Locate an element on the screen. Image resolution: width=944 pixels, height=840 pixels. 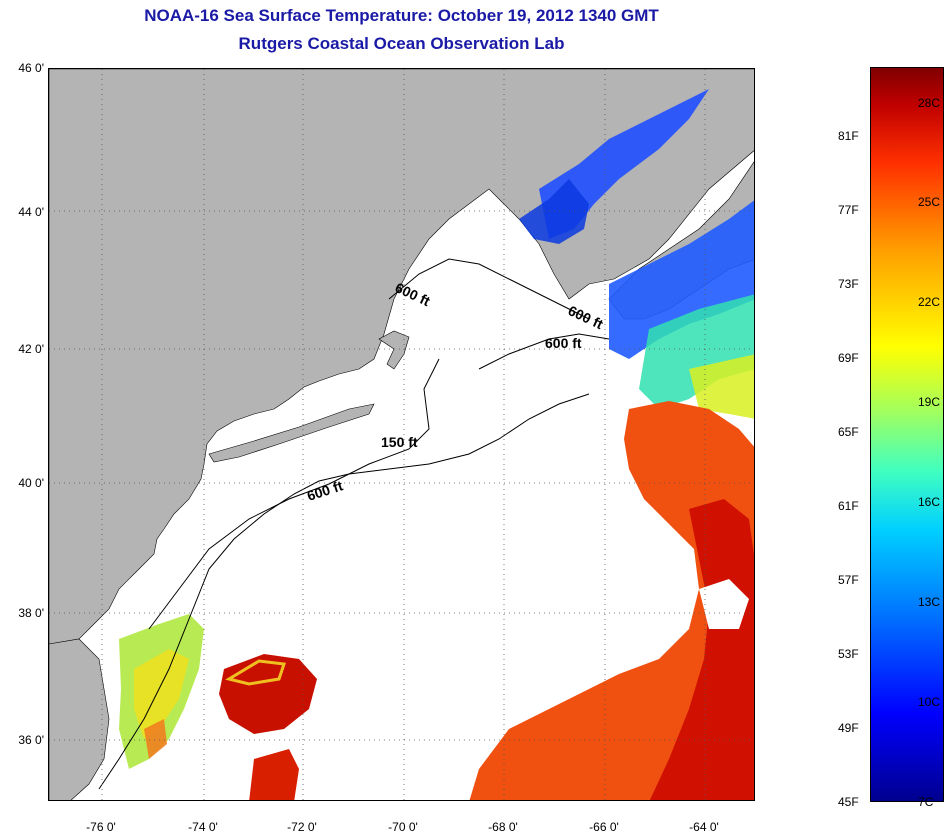
lat-label-36: 36 0' is located at coordinates (31, 740).